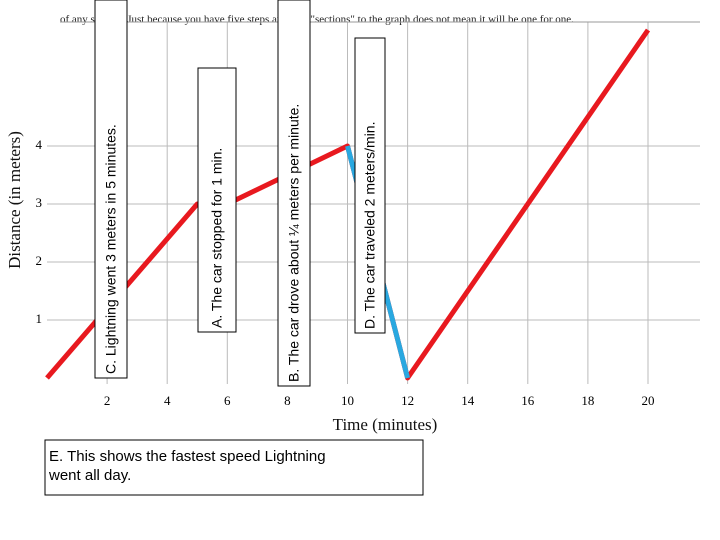  Describe the element at coordinates (217, 238) in the screenshot. I see `annotation-text: A. The car stopped for 1 min.` at that location.